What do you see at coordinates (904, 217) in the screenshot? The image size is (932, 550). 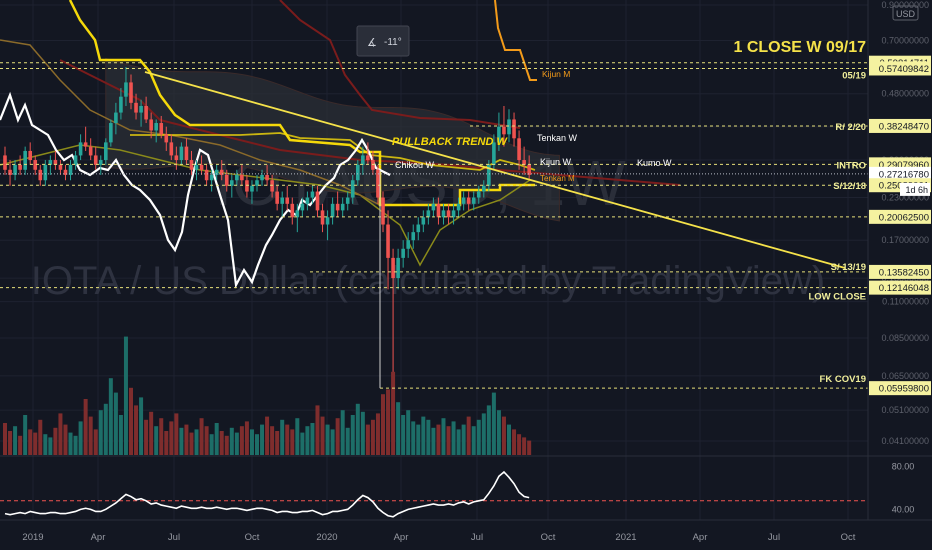 I see `price-badge-6: 0.20062500` at bounding box center [904, 217].